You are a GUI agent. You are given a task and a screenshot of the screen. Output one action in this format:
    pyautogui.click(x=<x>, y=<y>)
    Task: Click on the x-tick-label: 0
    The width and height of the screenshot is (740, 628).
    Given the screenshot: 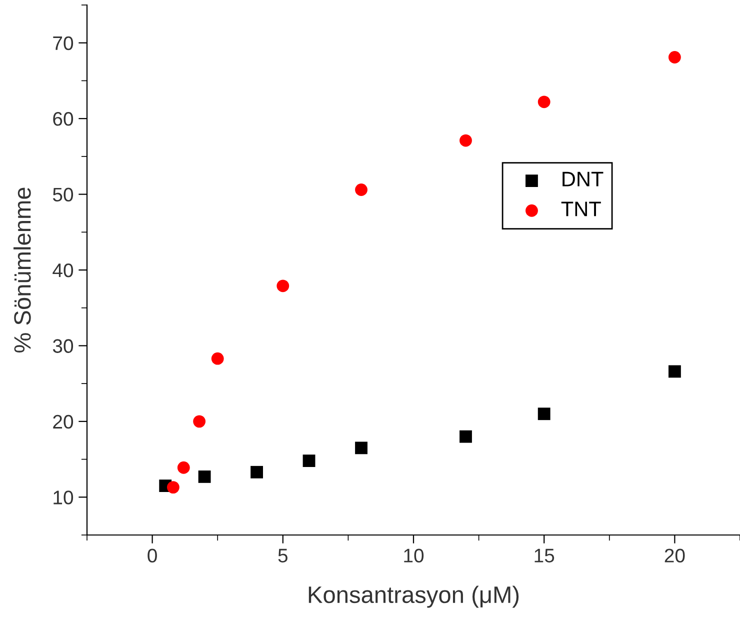 What is the action you would take?
    pyautogui.click(x=152, y=555)
    